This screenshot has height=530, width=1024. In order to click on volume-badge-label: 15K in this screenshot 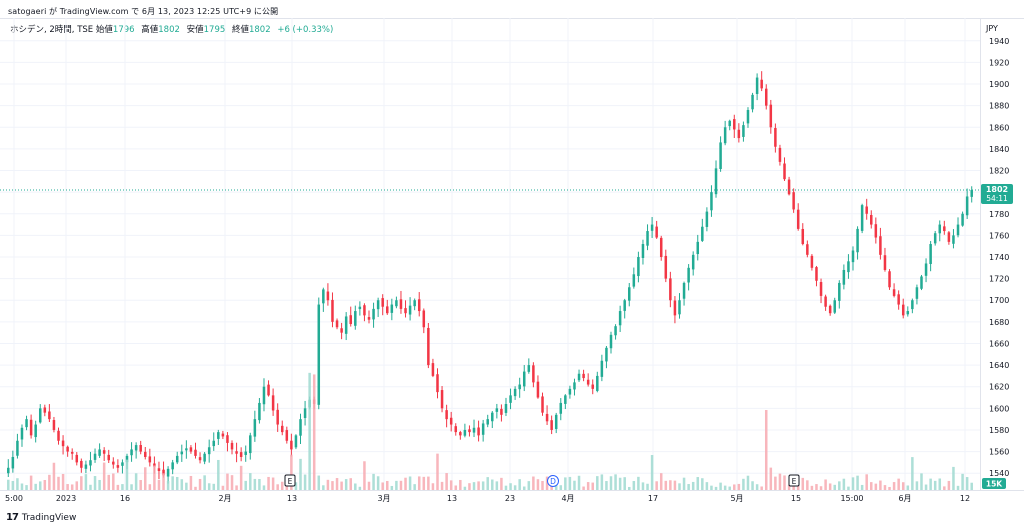, I will do `click(994, 484)`.